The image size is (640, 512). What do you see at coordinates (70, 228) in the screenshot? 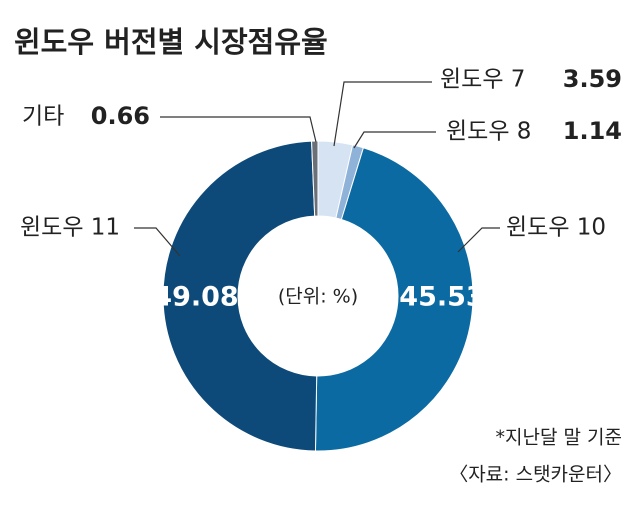
I see `category-label: 윈도우 11` at bounding box center [70, 228].